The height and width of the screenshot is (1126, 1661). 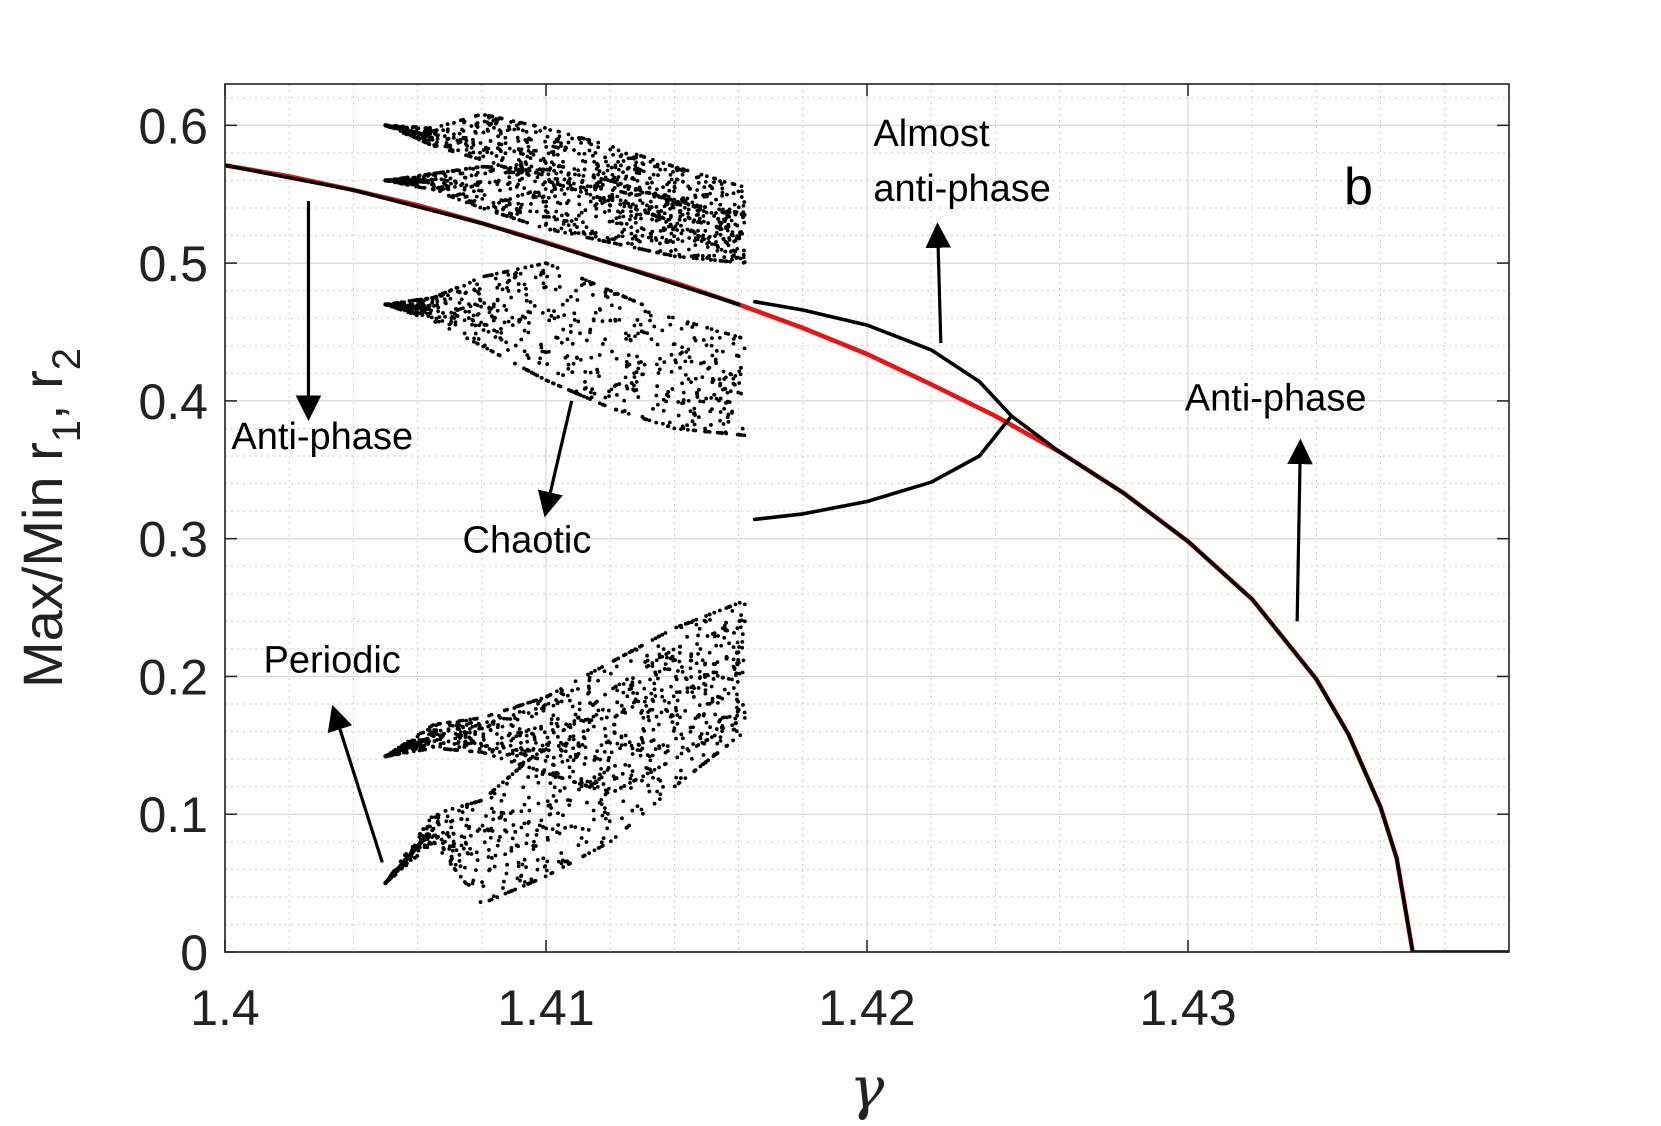 I want to click on annotation-label: Chaotic, so click(x=527, y=540).